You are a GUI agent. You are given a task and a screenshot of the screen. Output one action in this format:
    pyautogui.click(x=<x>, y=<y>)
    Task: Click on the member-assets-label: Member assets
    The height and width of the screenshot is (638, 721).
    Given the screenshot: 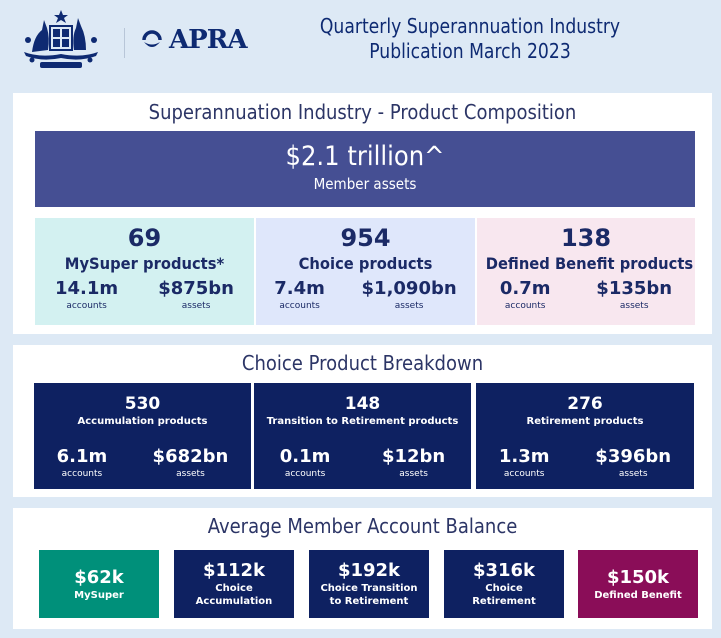 What is the action you would take?
    pyautogui.click(x=365, y=184)
    